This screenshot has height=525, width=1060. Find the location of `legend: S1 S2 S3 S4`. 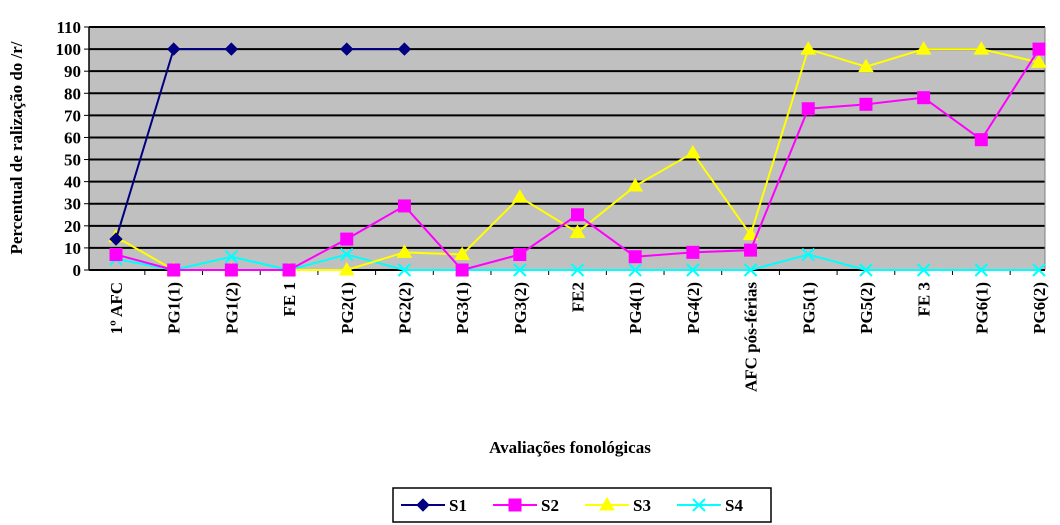

legend: S1 S2 S3 S4 is located at coordinates (582, 505).